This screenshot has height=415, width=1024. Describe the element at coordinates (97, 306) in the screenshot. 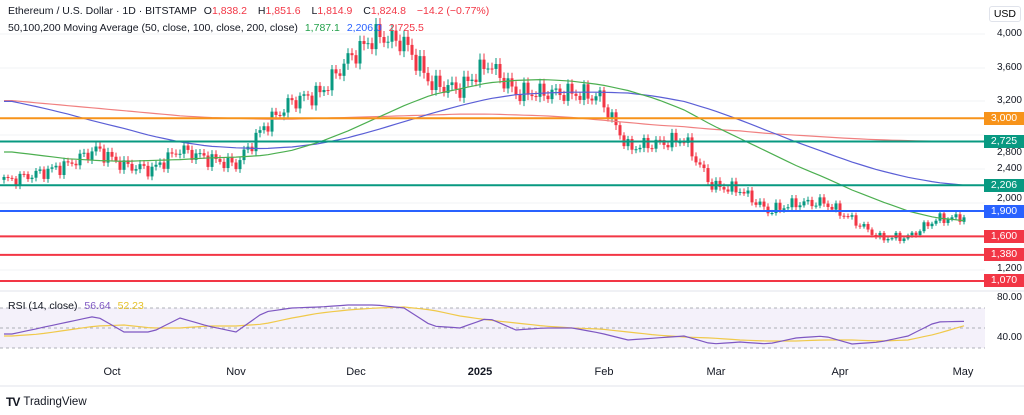

I see `rsi-value: 56.64` at that location.